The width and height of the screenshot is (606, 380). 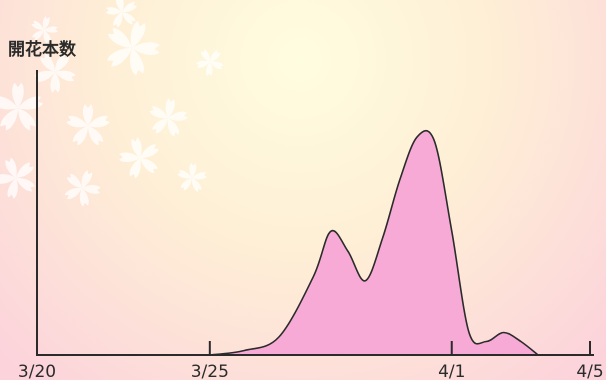 I want to click on x-tick-label: 3/25, so click(x=210, y=371).